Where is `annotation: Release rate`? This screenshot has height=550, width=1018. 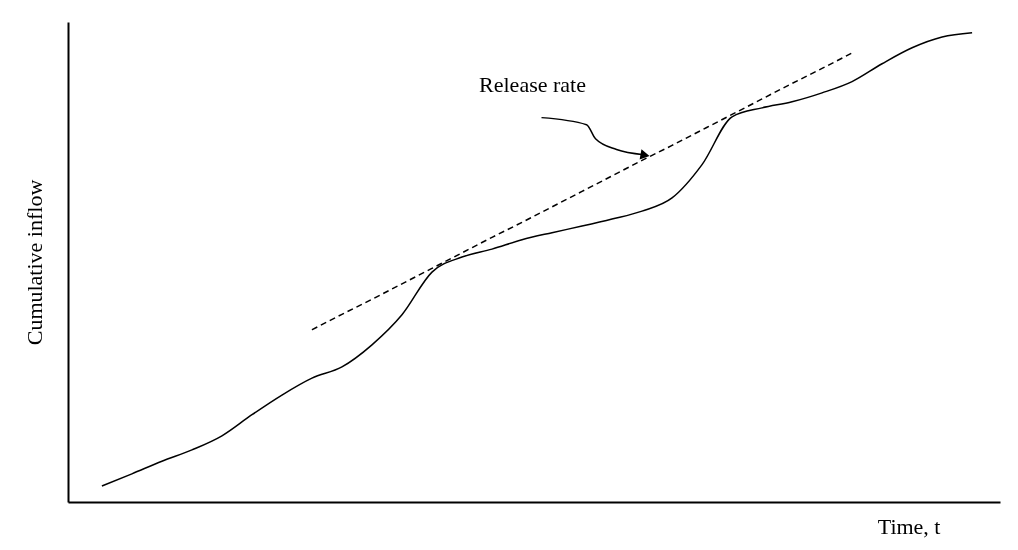
annotation: Release rate is located at coordinates (532, 84).